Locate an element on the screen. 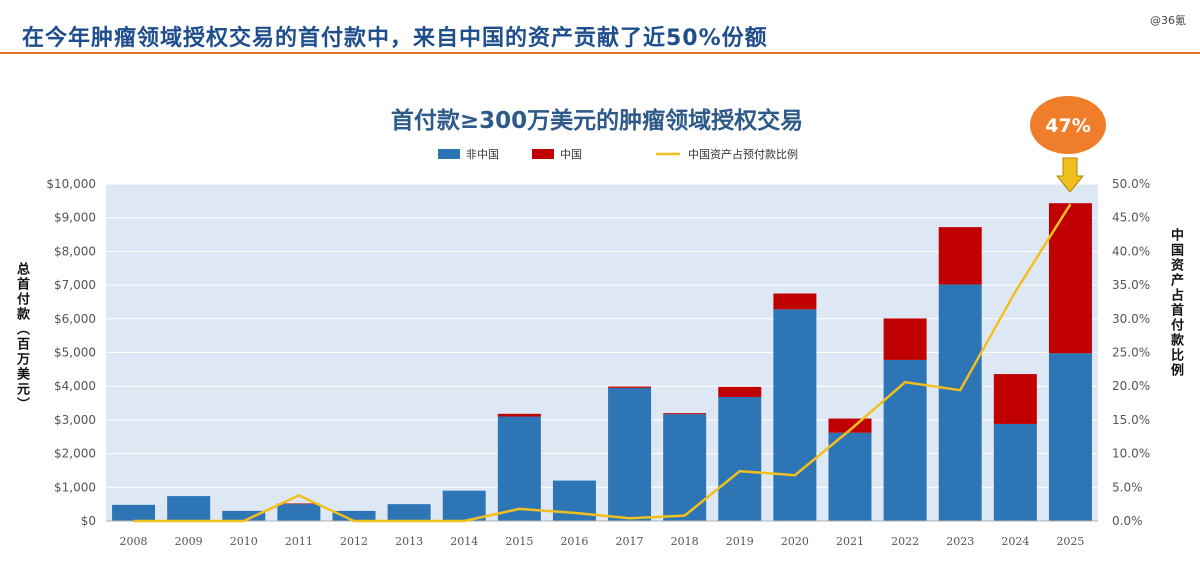 The width and height of the screenshot is (1200, 573). y2-tick-label: 15.0% is located at coordinates (1131, 420).